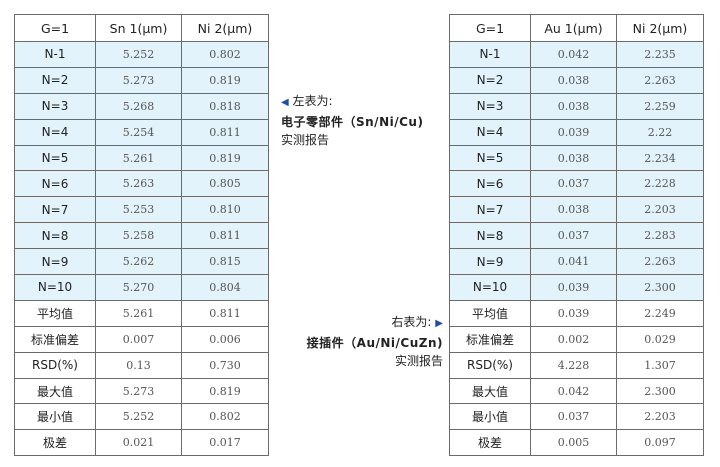 This screenshot has width=720, height=467. What do you see at coordinates (576, 365) in the screenshot?
I see `stats-row: RSD(%) 4.228 1.307` at bounding box center [576, 365].